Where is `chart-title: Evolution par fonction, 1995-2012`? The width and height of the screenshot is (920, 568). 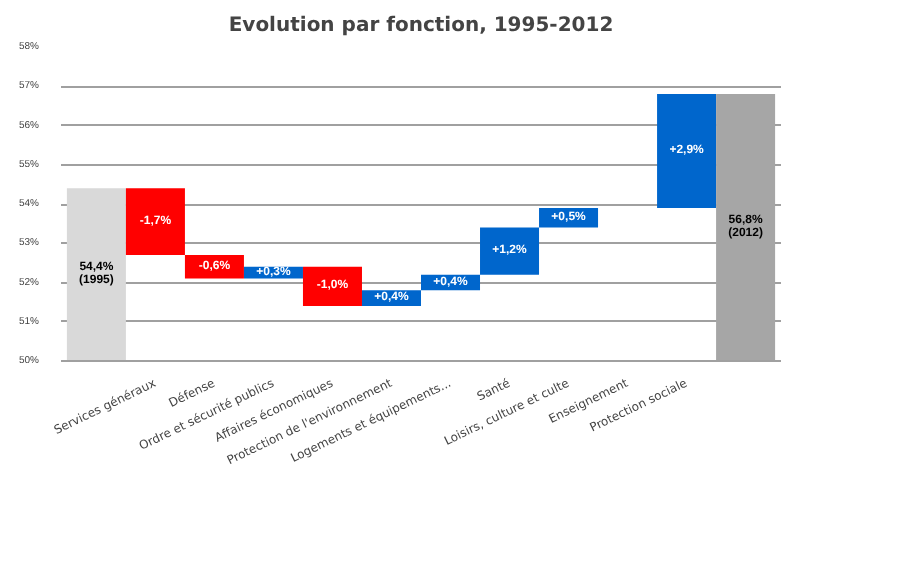
chart-title: Evolution par fonction, 1995-2012 is located at coordinates (421, 26).